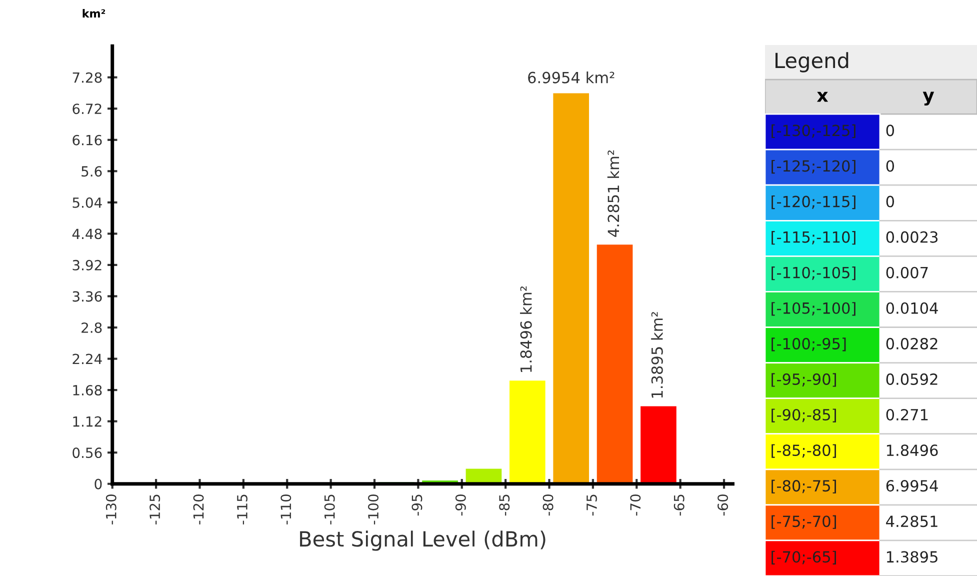  Describe the element at coordinates (812, 62) in the screenshot. I see `text: Legend` at that location.